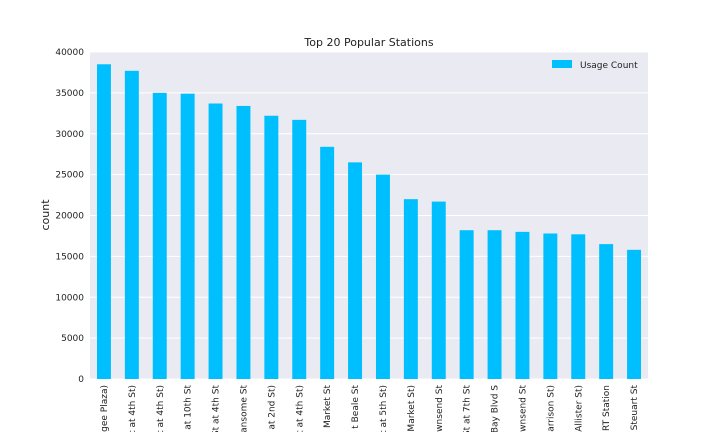  What do you see at coordinates (609, 66) in the screenshot?
I see `legend-label: Usage Count` at bounding box center [609, 66].